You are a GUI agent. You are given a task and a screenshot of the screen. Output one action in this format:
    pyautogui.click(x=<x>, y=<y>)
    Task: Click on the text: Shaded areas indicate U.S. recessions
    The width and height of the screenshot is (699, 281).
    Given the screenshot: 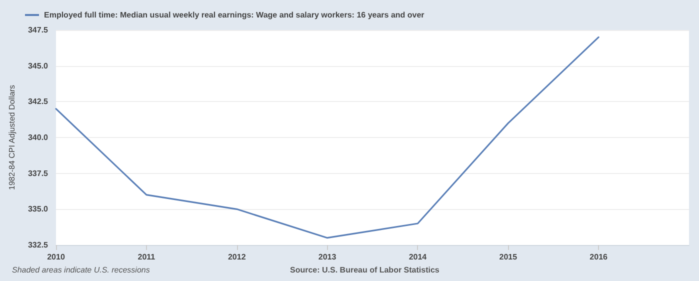 What is the action you would take?
    pyautogui.click(x=81, y=270)
    